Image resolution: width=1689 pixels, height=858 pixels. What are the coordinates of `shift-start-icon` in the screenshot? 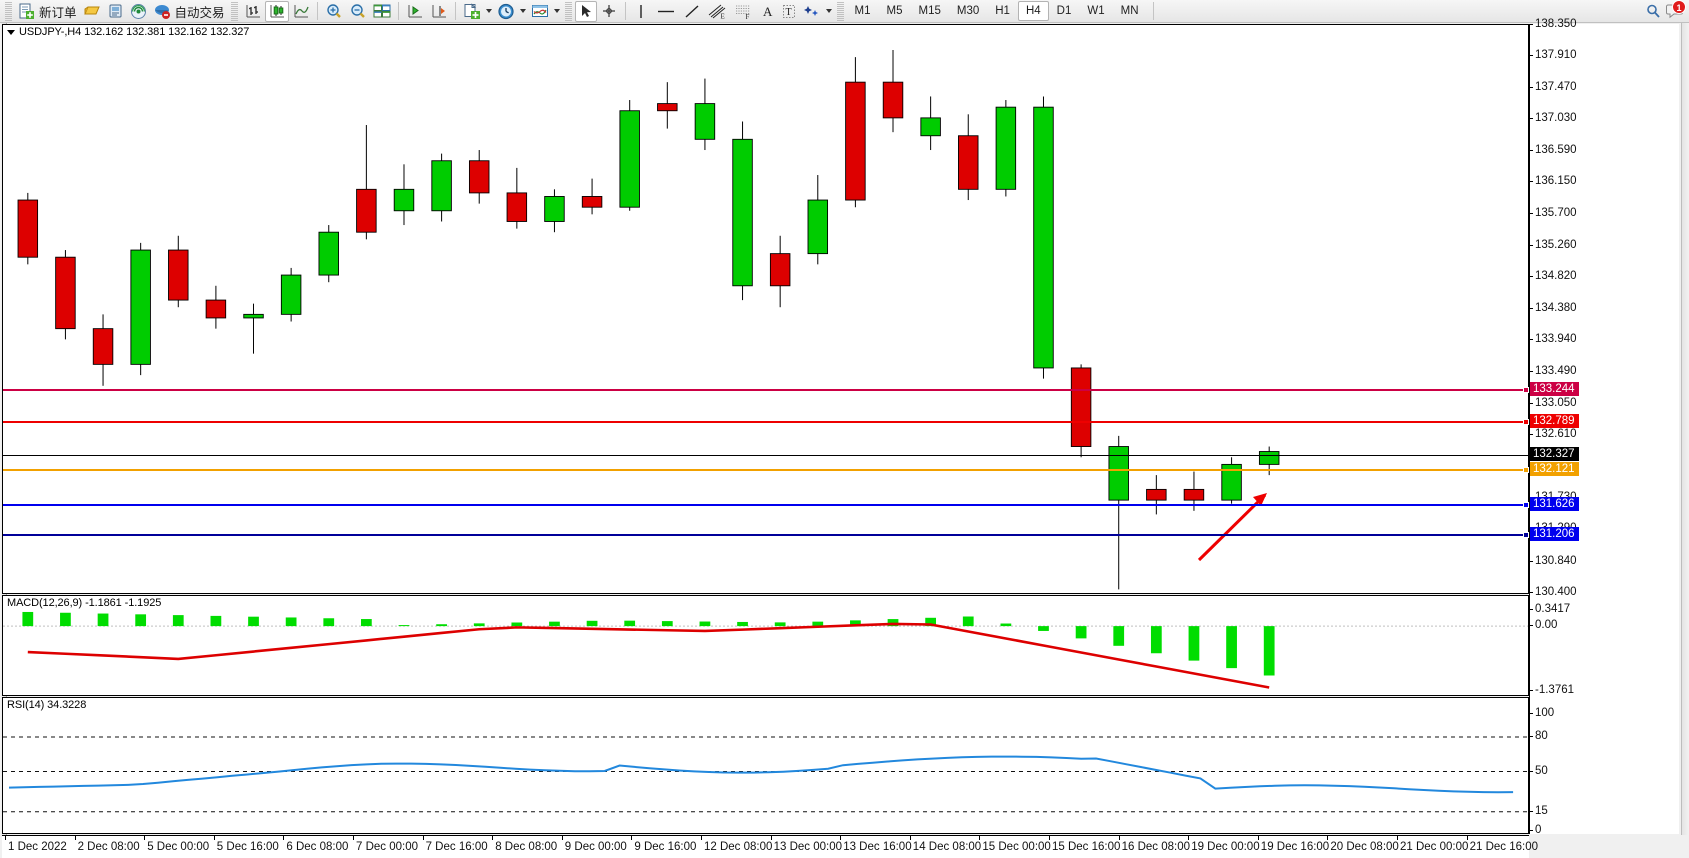 It's located at (415, 11).